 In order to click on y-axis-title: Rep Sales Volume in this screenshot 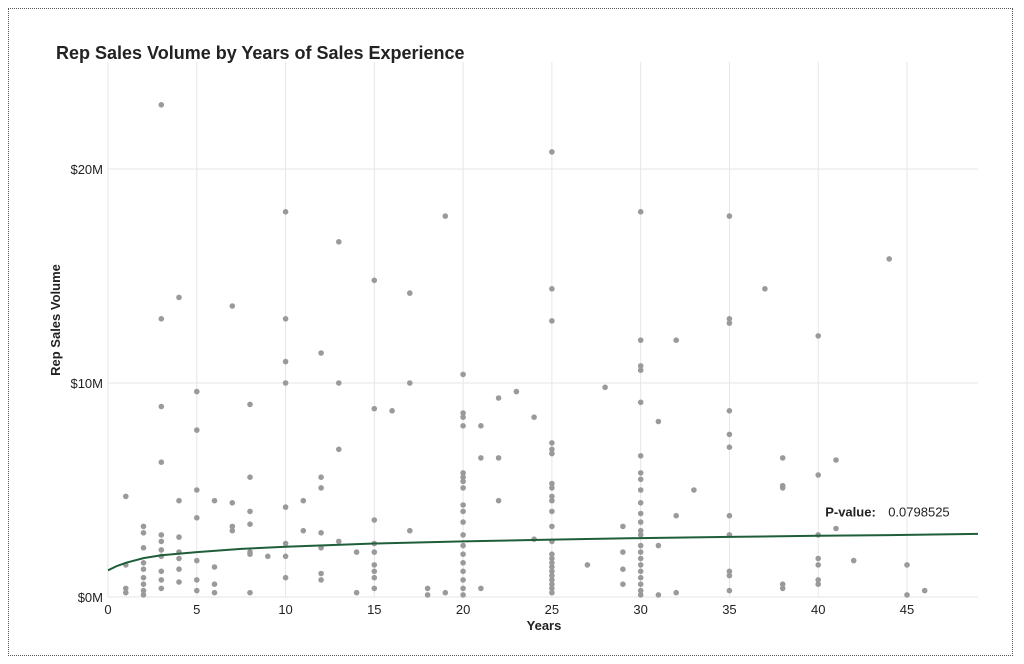, I will do `click(55, 320)`.